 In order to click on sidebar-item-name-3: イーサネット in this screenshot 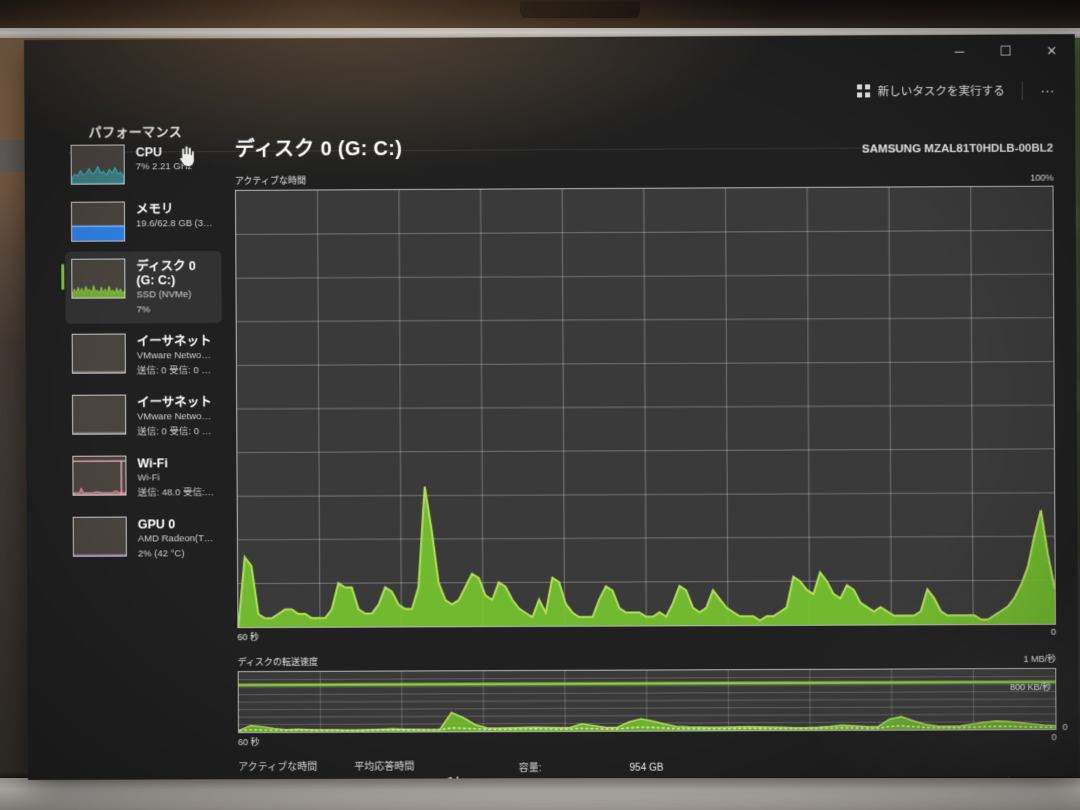, I will do `click(174, 341)`.